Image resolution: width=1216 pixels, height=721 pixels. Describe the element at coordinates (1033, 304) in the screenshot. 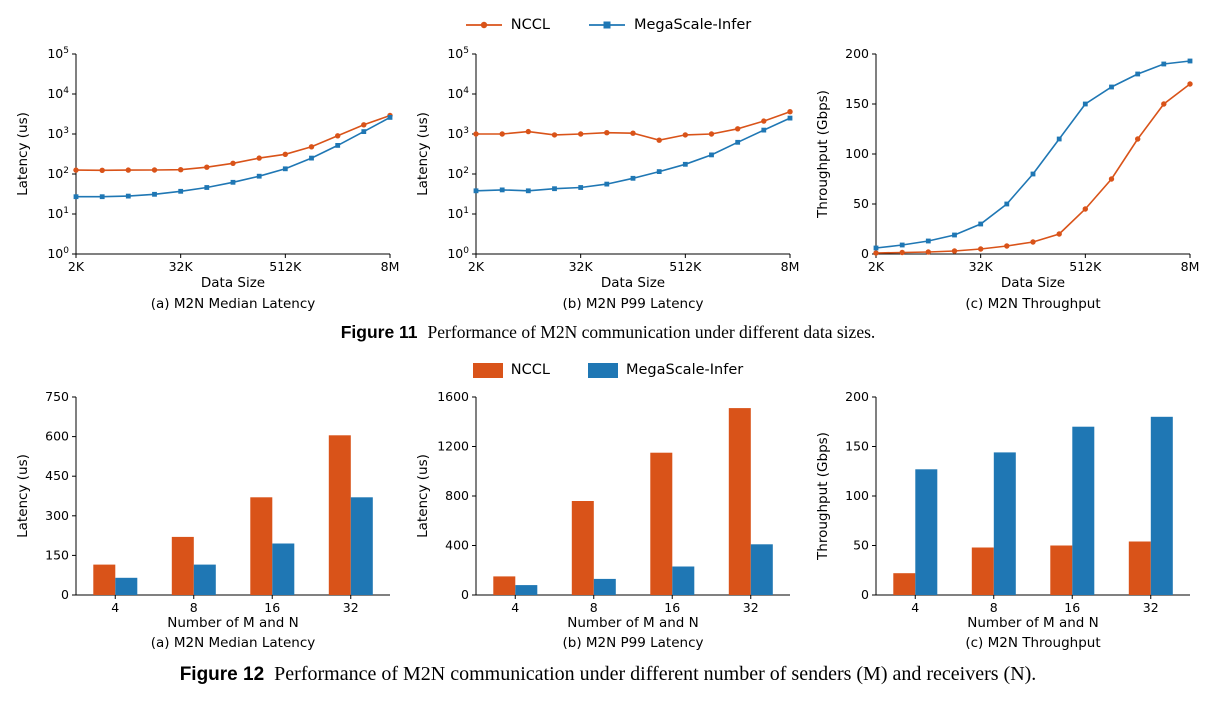

I see `subcaption-f11c: (c) M2N Throughput` at that location.